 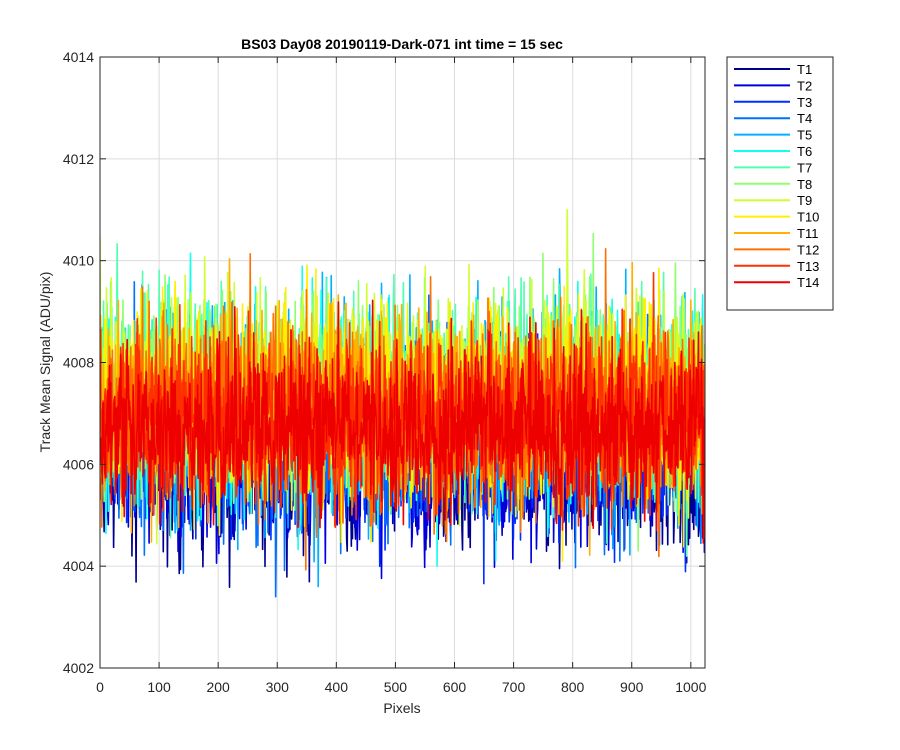 What do you see at coordinates (78, 363) in the screenshot?
I see `y-tick-label: 4008` at bounding box center [78, 363].